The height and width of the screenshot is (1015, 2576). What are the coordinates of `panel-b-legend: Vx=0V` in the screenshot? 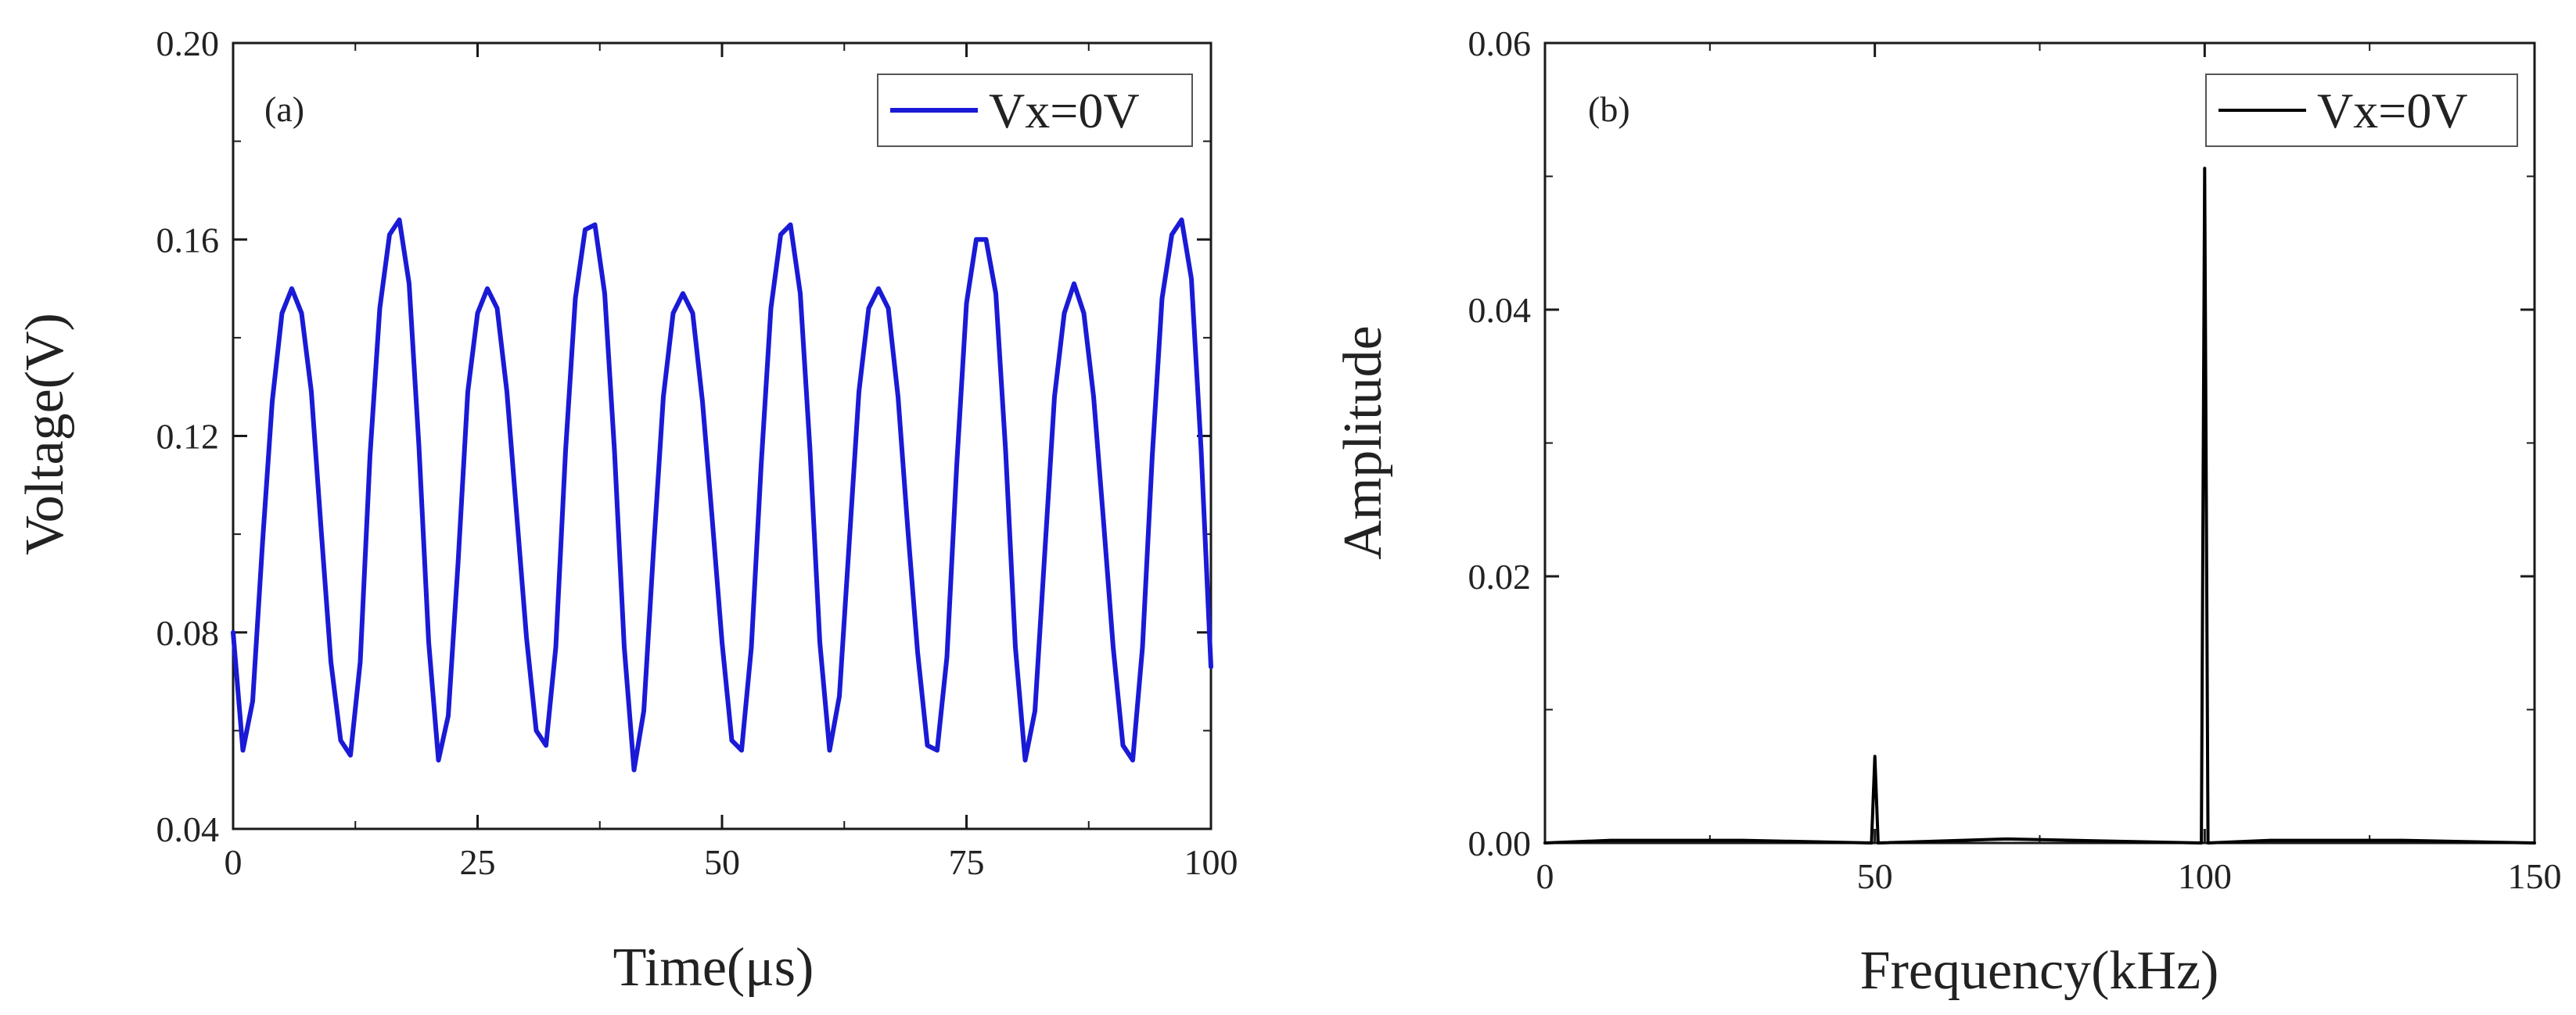 It's located at (2361, 110).